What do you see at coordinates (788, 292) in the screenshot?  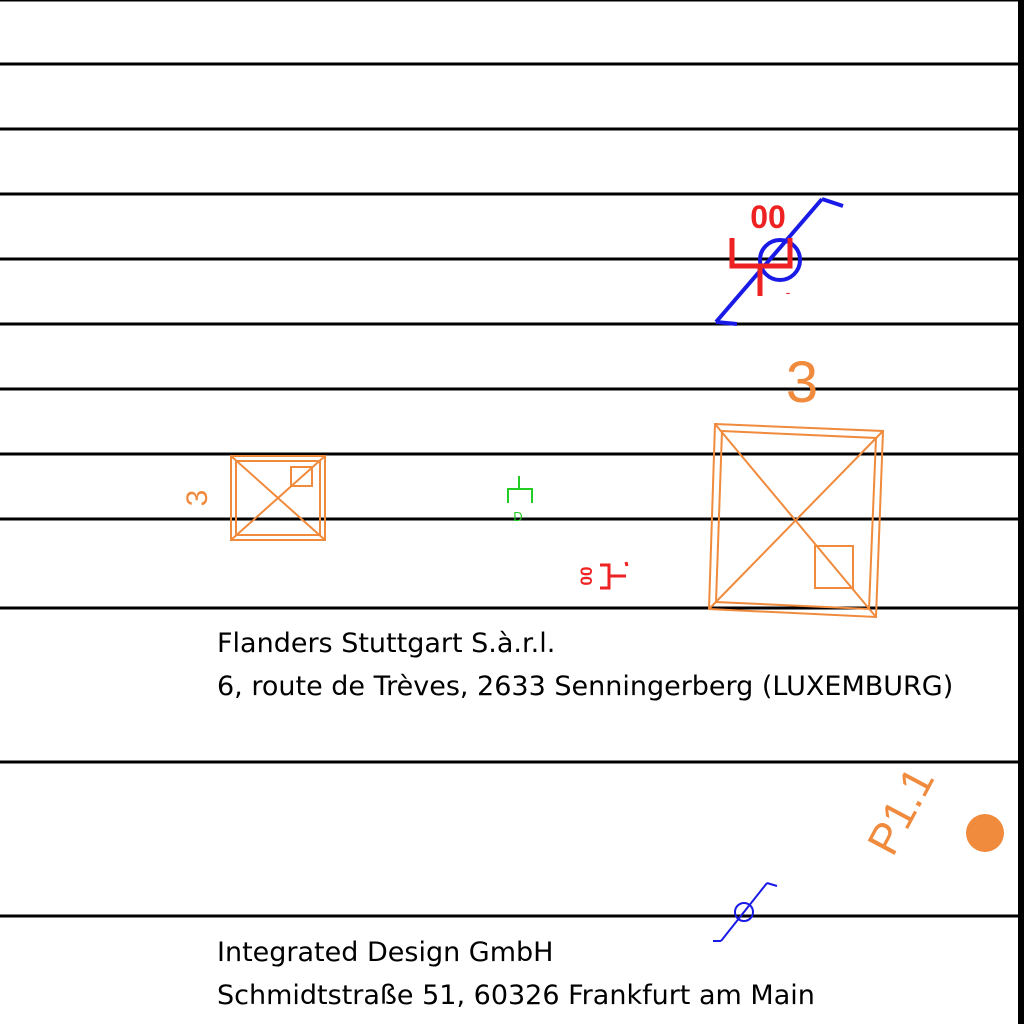 I see `red-tag-dash: -` at bounding box center [788, 292].